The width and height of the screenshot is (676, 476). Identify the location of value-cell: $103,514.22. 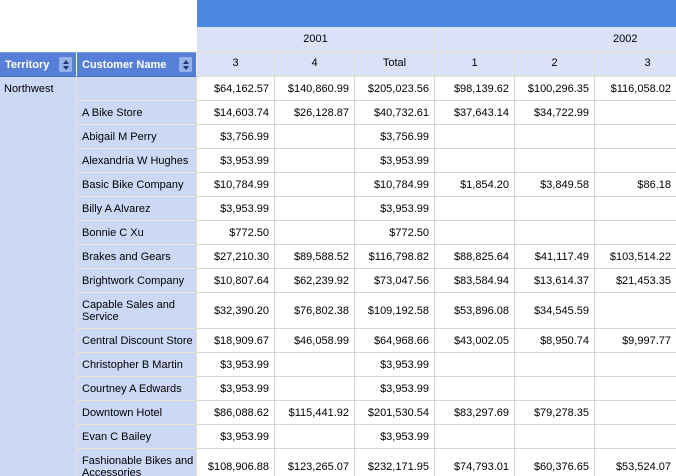
(635, 257).